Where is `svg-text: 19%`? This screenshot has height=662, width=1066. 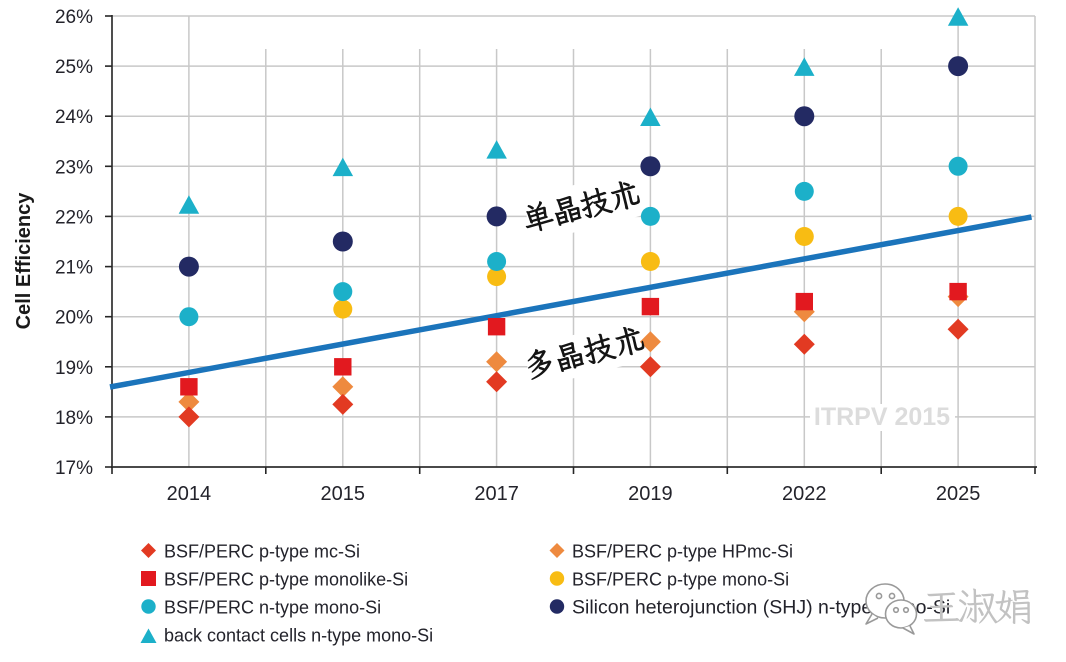 svg-text: 19% is located at coordinates (74, 368).